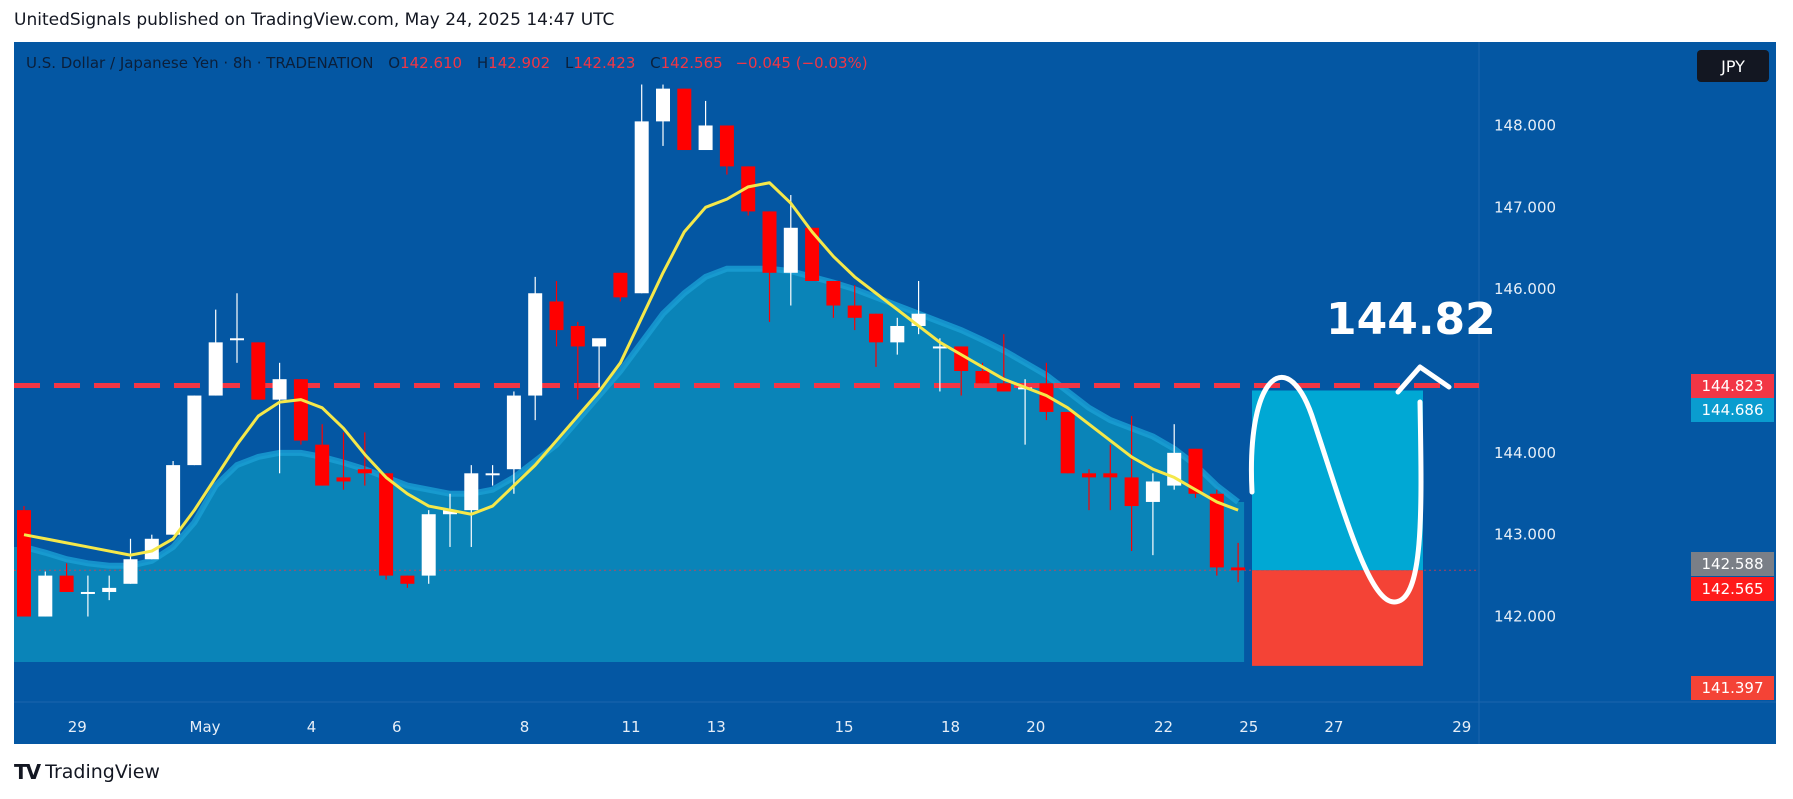 The image size is (1793, 799). What do you see at coordinates (482, 63) in the screenshot?
I see `high-label: H` at bounding box center [482, 63].